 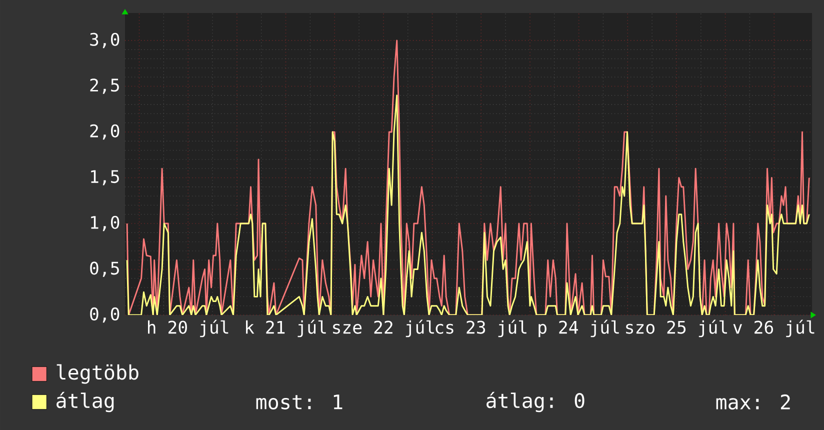 What do you see at coordinates (286, 329) in the screenshot?
I see `x-tick-label: k 21 júl` at bounding box center [286, 329].